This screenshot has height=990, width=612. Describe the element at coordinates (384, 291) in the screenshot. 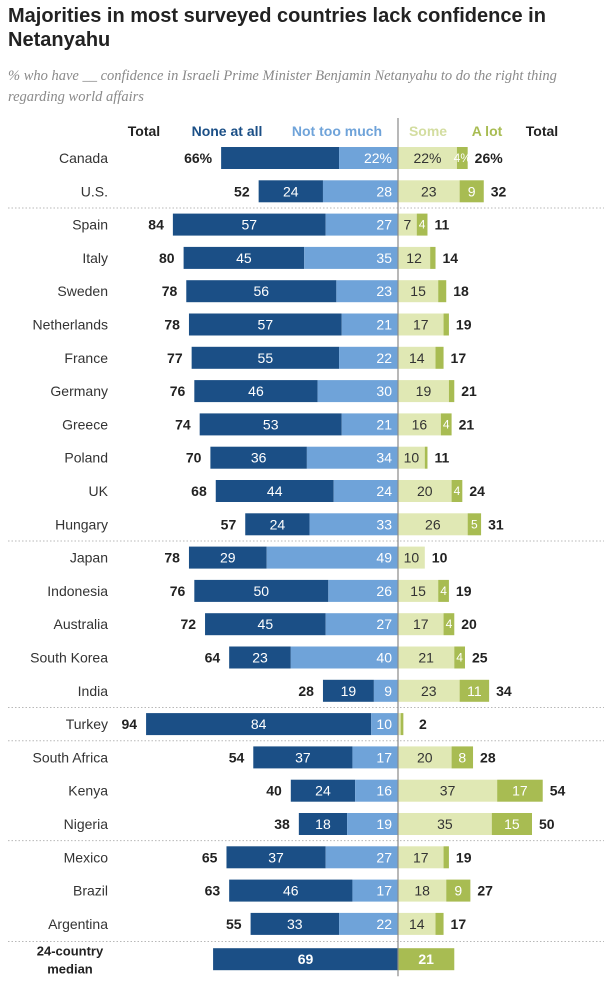

I see `value-label-not-too-much: 23` at that location.